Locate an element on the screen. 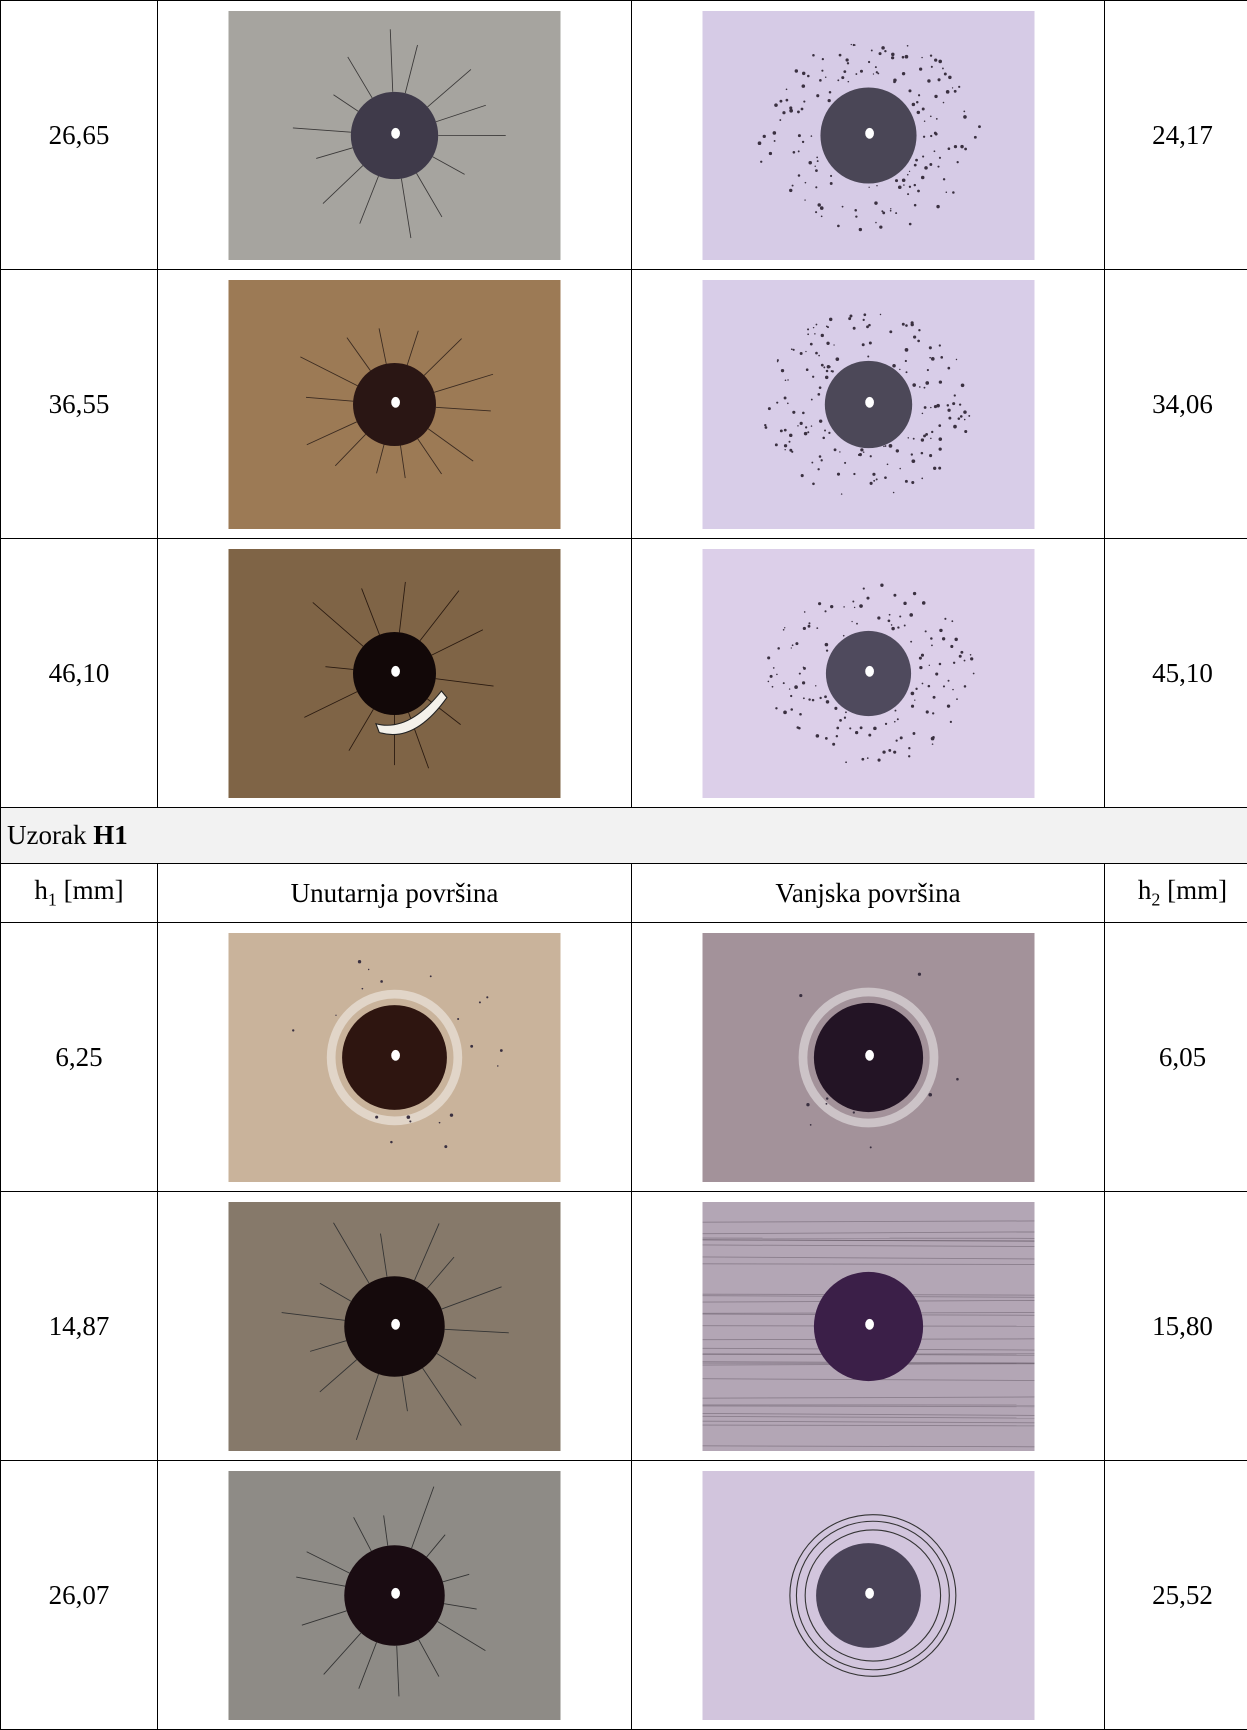 This screenshot has height=1730, width=1247. indent-highlight is located at coordinates (869, 401).